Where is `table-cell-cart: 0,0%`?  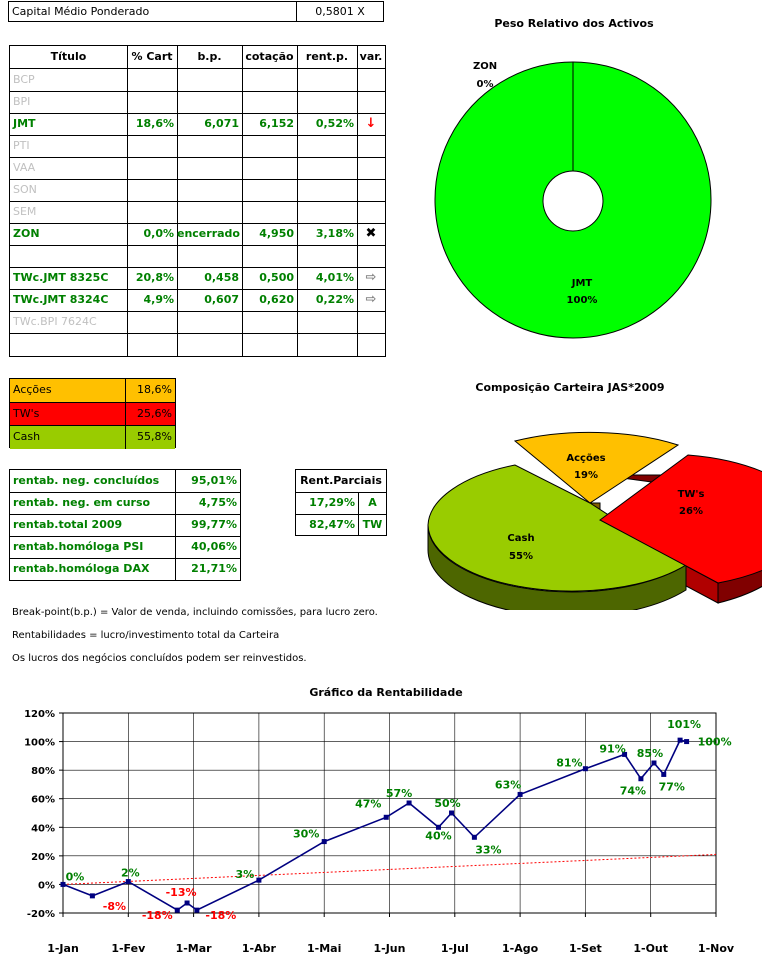
table-cell-cart: 0,0% is located at coordinates (158, 233).